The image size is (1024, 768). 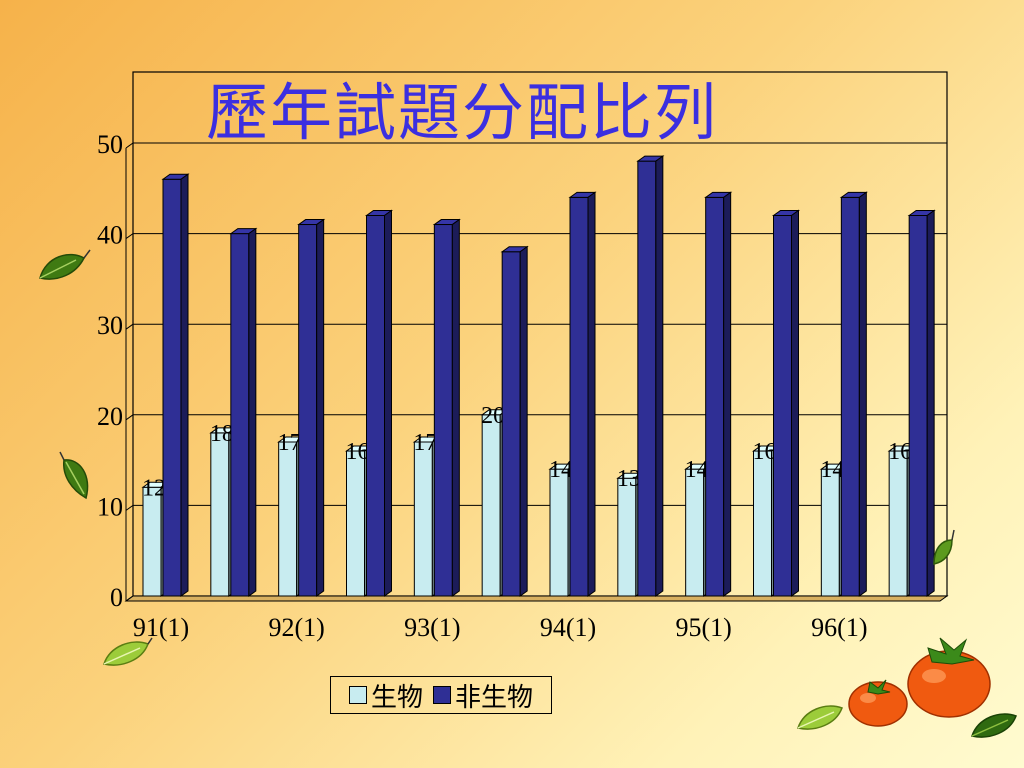 I want to click on legend-item-non-biology: 非生物, so click(x=483, y=695).